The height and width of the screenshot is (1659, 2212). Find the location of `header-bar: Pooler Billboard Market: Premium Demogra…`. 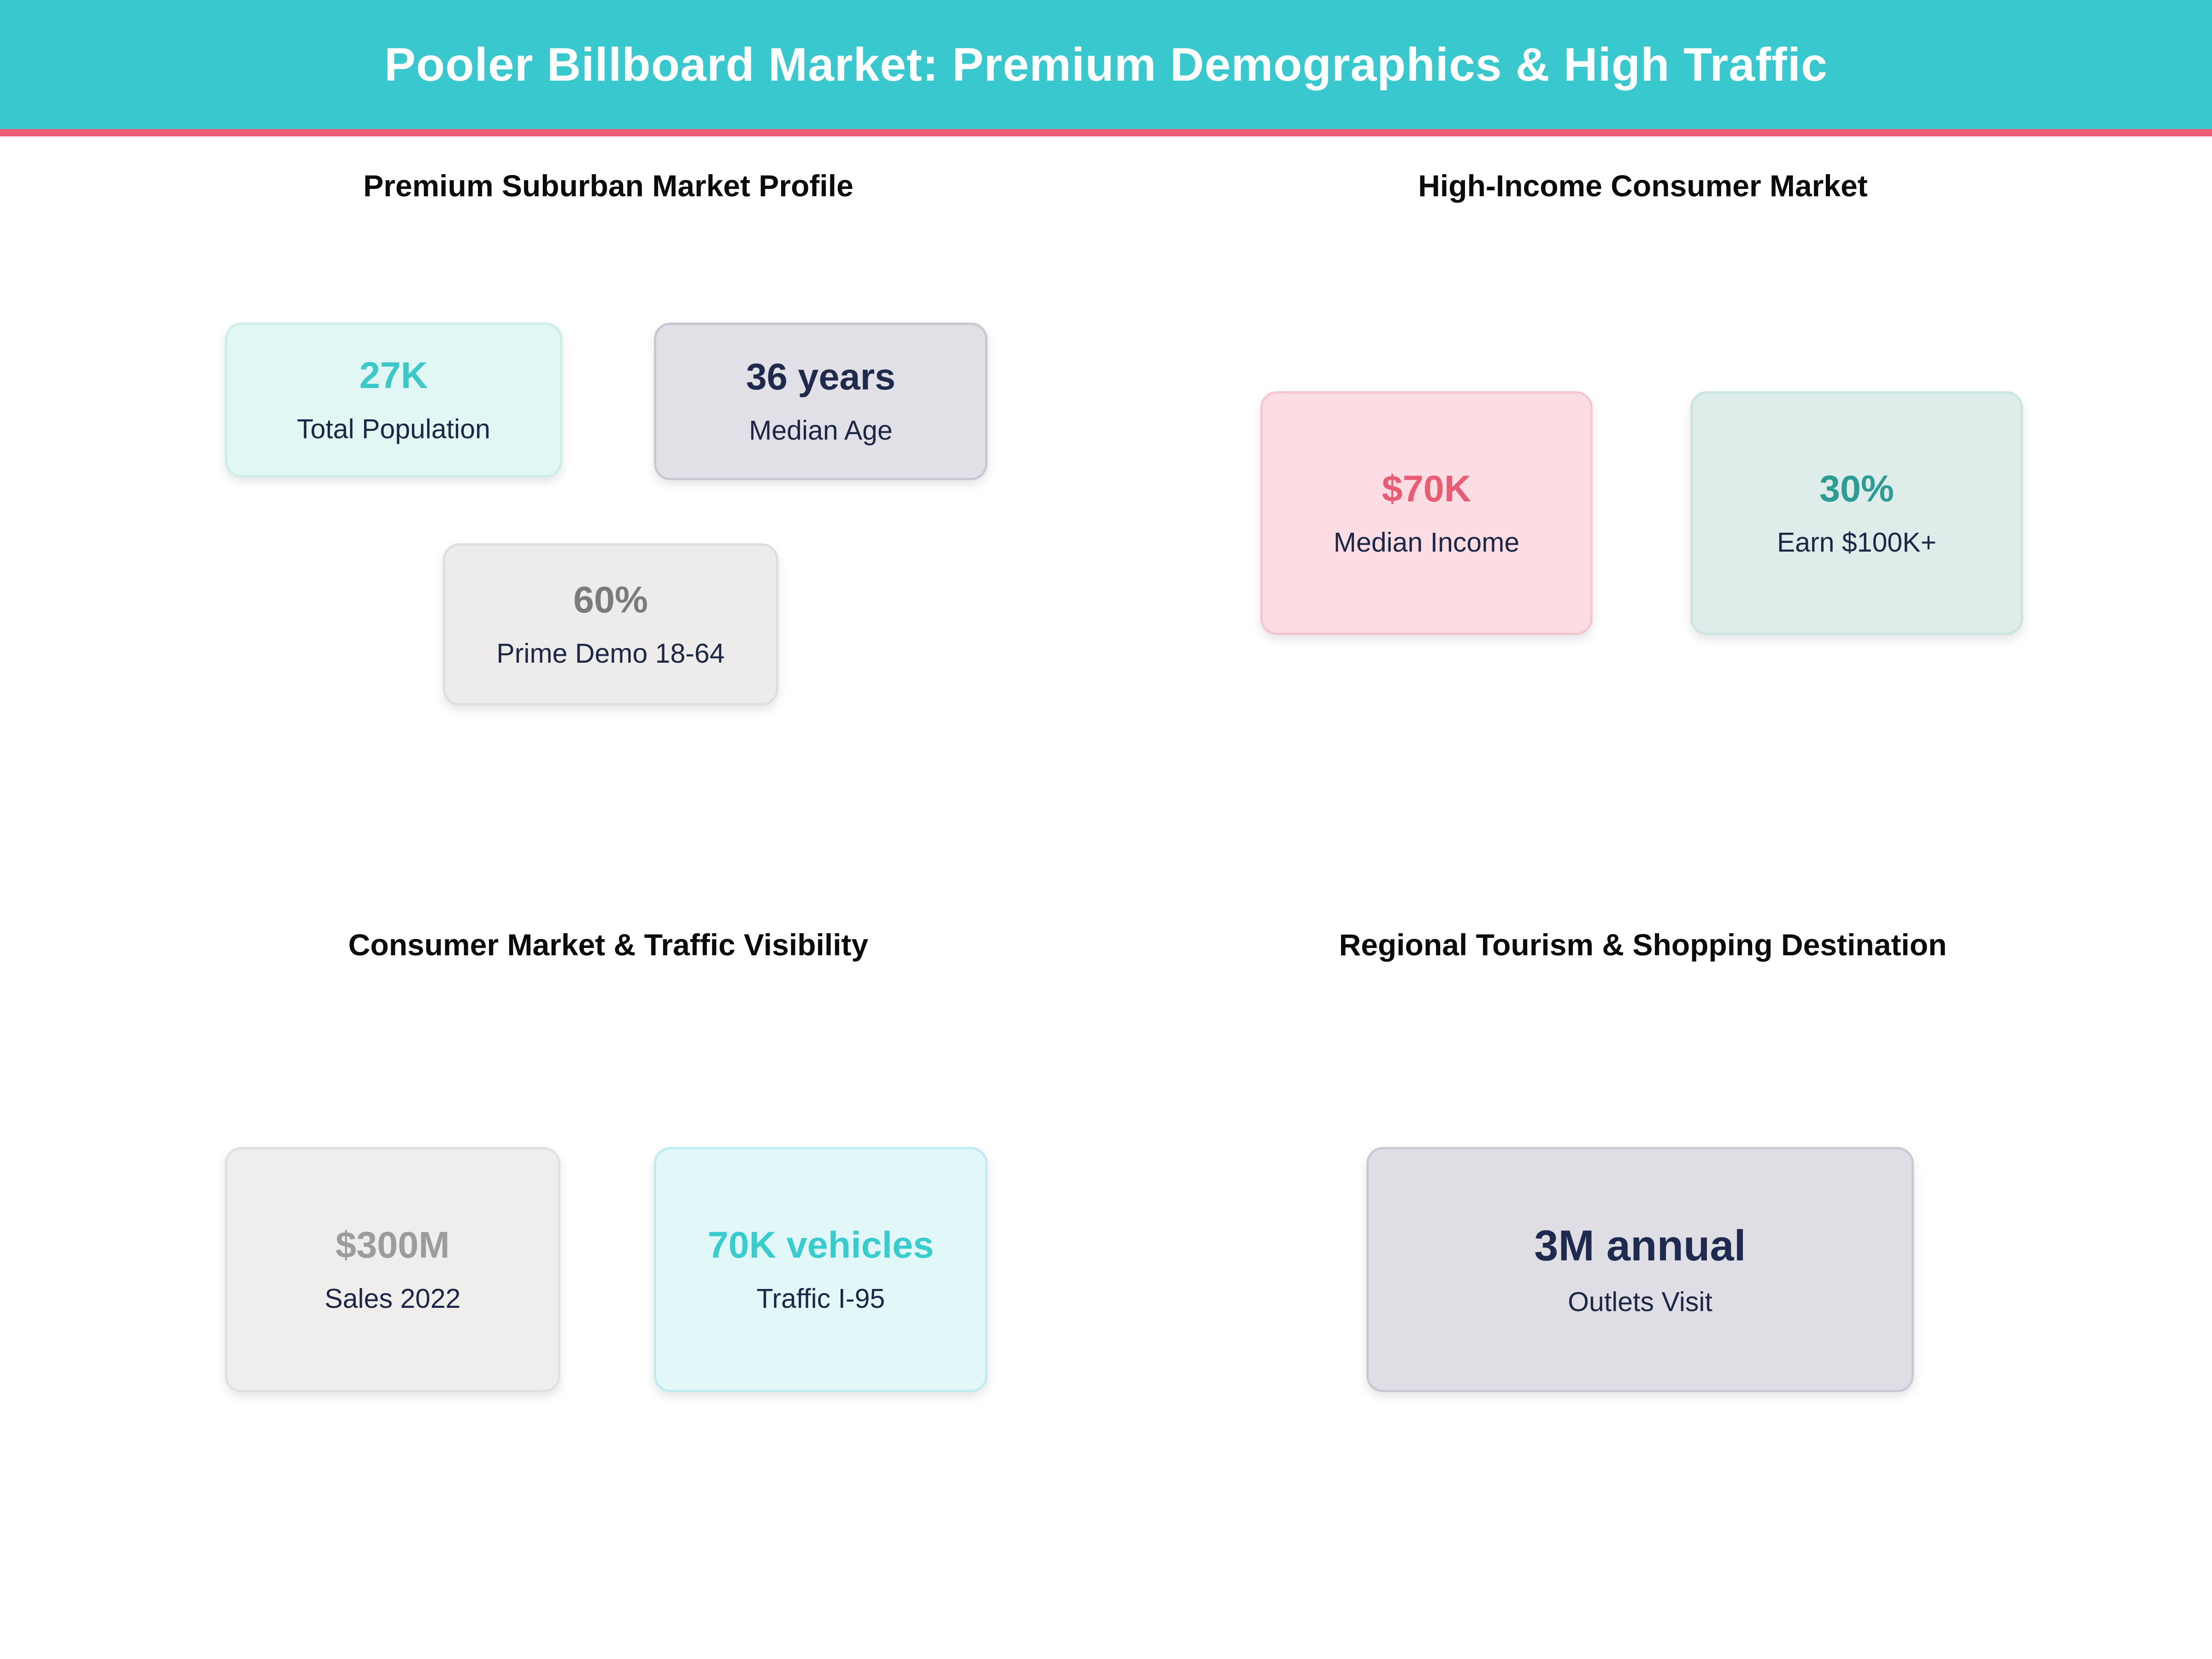

header-bar: Pooler Billboard Market: Premium Demogra… is located at coordinates (1106, 64).